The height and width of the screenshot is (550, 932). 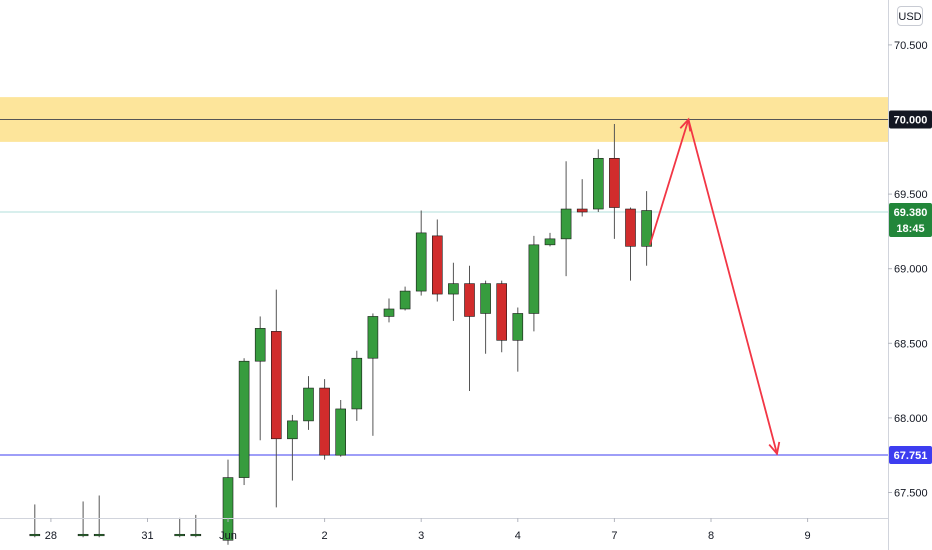 I want to click on resistance-price-badge-bg, so click(x=910, y=119).